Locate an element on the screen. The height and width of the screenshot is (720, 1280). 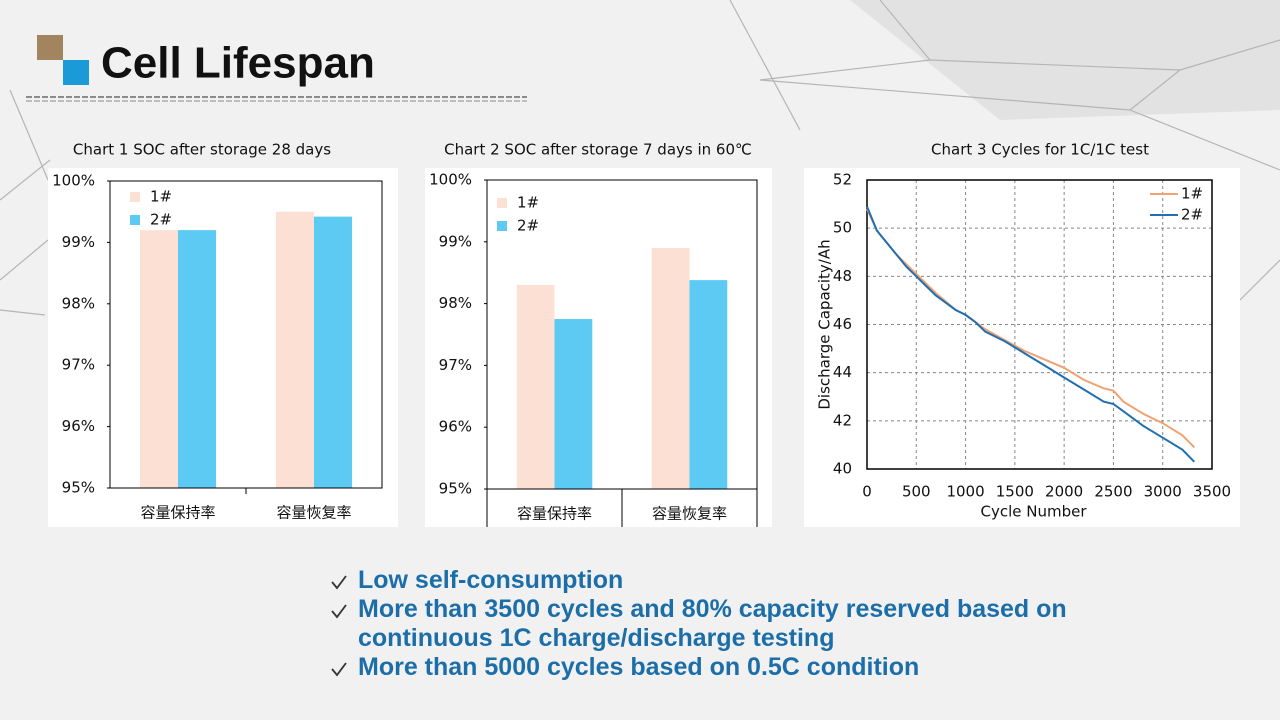
y-tick-label: 52 is located at coordinates (842, 180).